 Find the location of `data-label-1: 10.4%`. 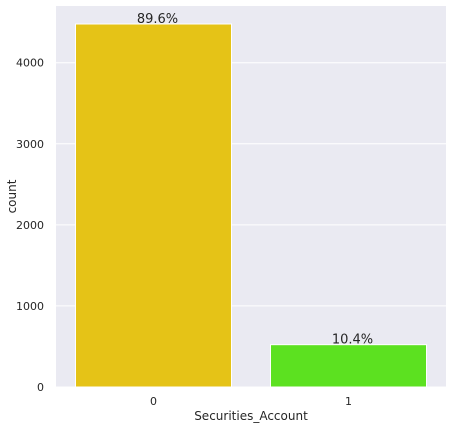

data-label-1: 10.4% is located at coordinates (352, 340).